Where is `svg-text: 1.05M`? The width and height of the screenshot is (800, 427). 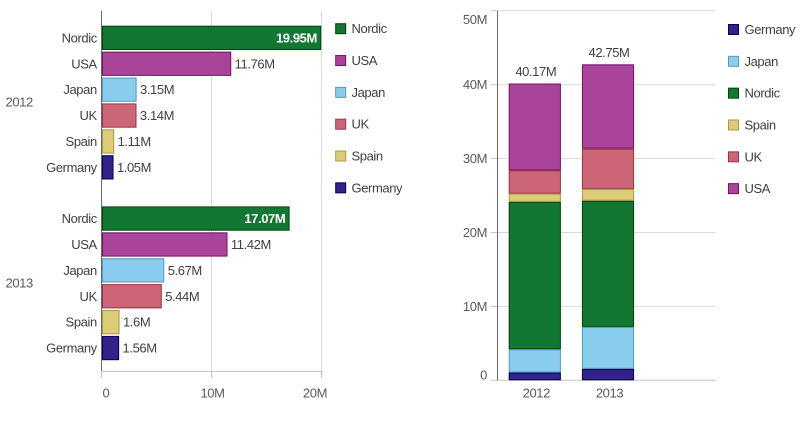
svg-text: 1.05M is located at coordinates (134, 167).